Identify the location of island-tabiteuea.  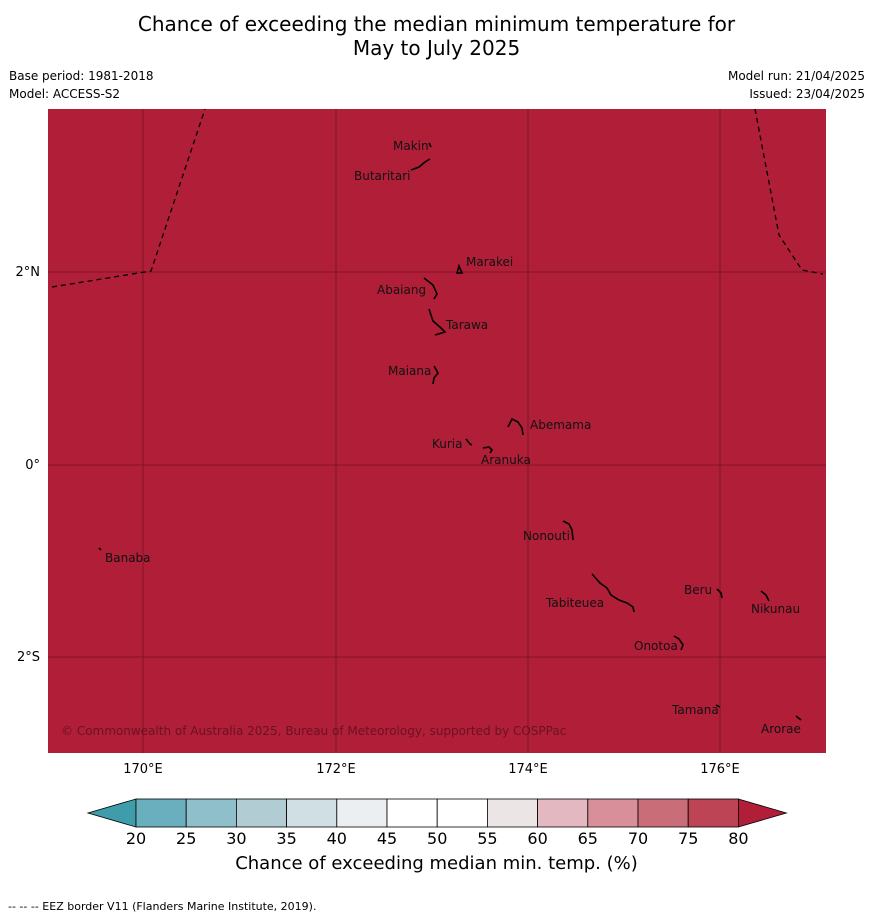
(613, 593).